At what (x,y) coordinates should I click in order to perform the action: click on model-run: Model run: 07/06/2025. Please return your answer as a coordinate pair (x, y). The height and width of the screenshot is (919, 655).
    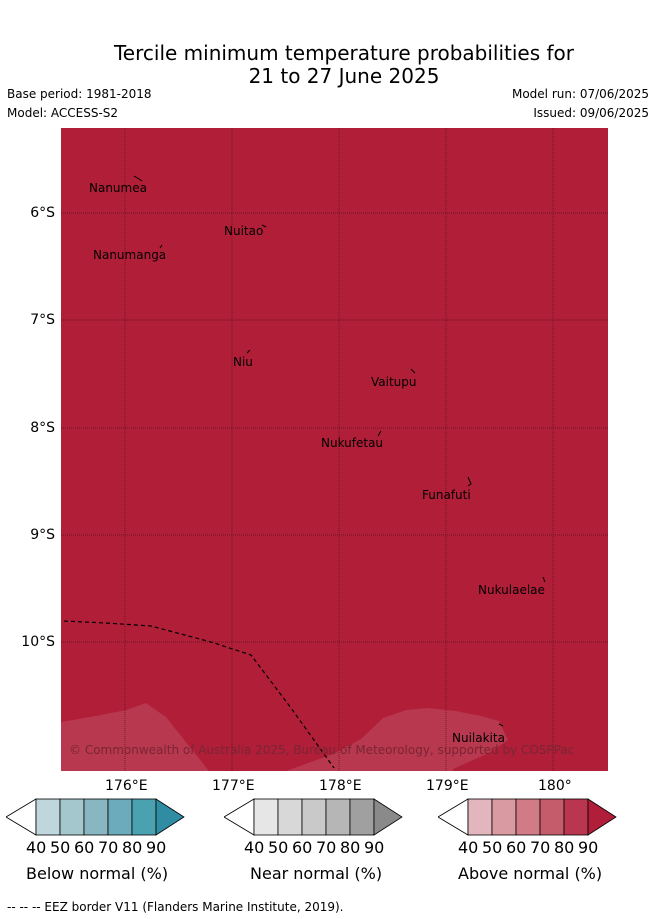
    Looking at the image, I should click on (580, 94).